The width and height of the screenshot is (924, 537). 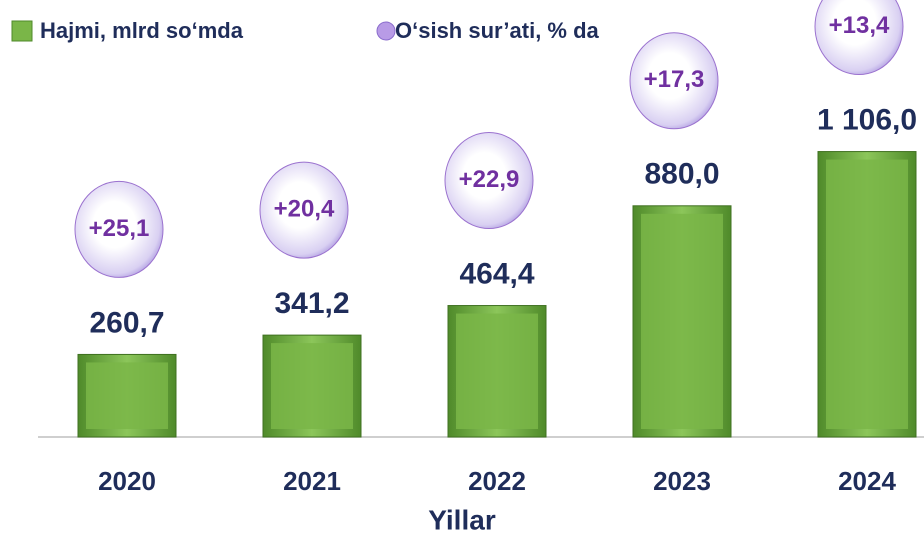 What do you see at coordinates (462, 519) in the screenshot?
I see `x-axis-title: Yillar` at bounding box center [462, 519].